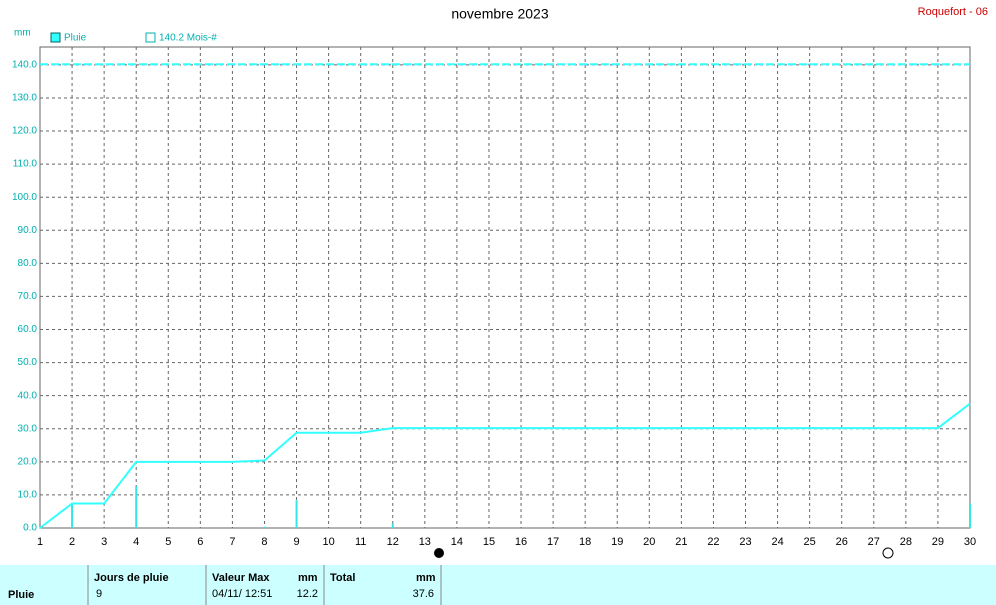 The width and height of the screenshot is (996, 605). I want to click on table-cell: 37.6, so click(423, 594).